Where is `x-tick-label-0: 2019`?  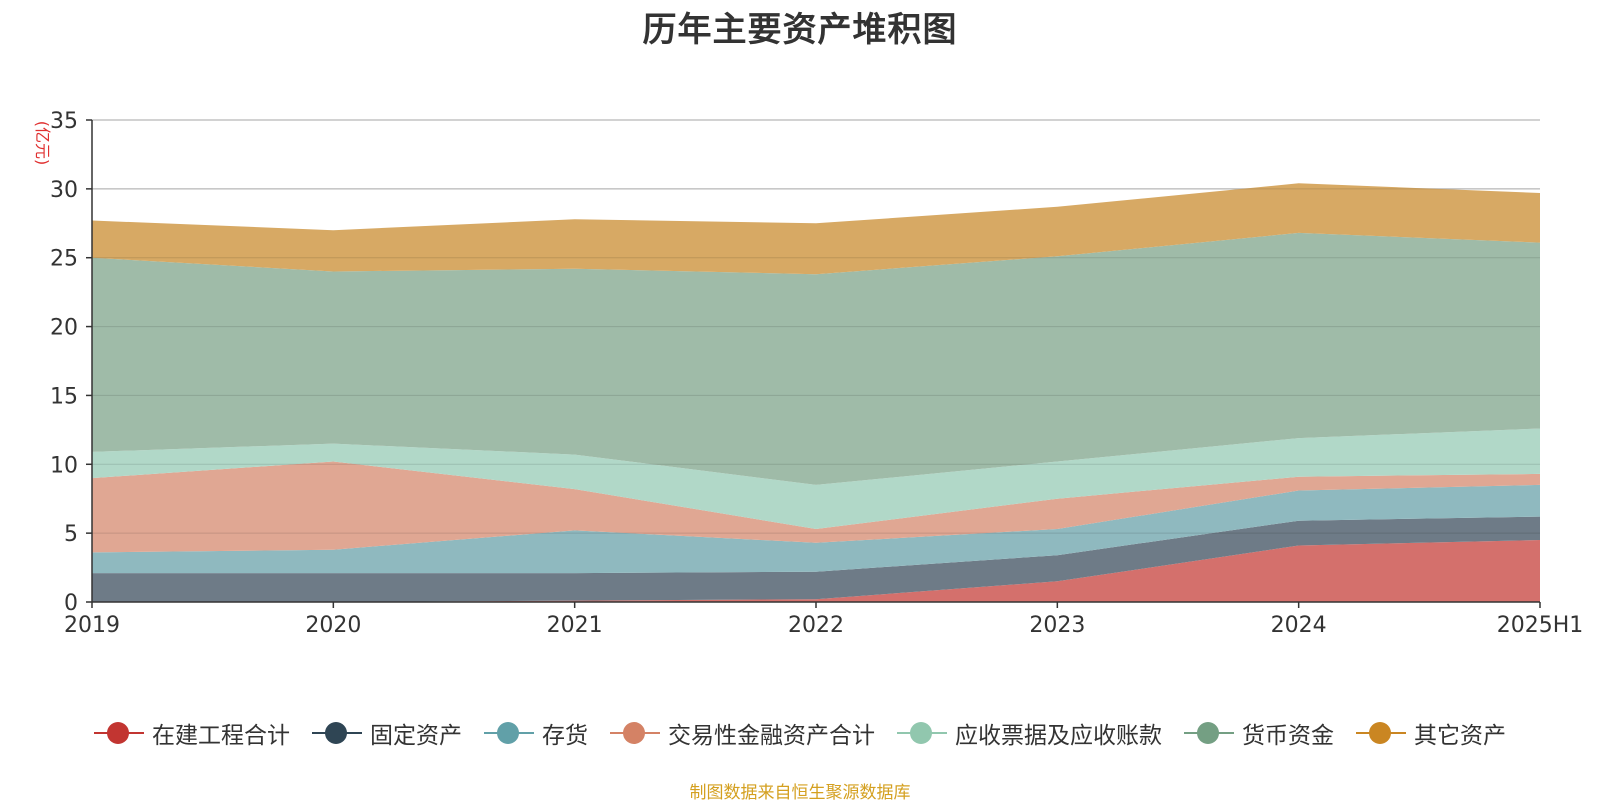 x-tick-label-0: 2019 is located at coordinates (92, 625).